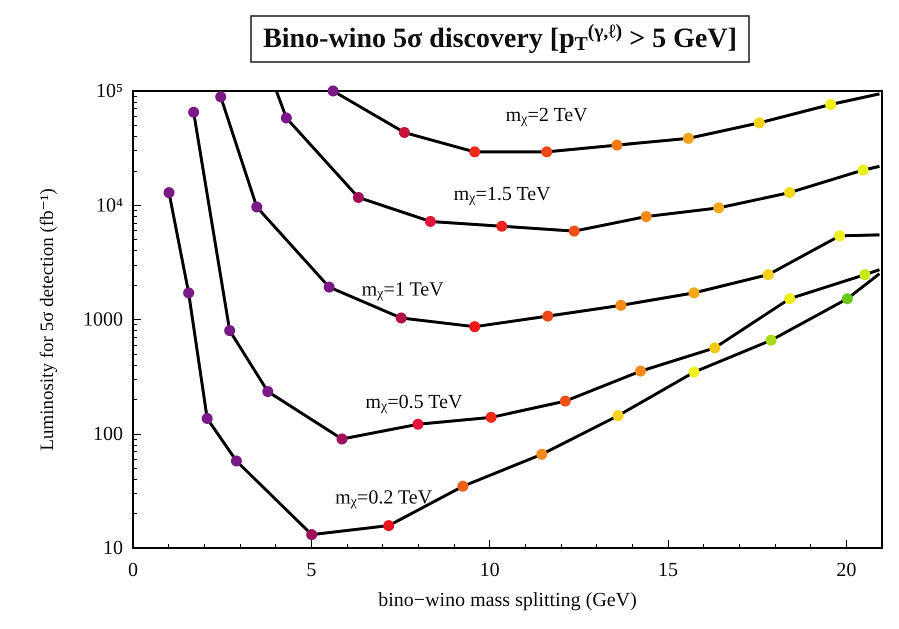 The width and height of the screenshot is (899, 629). What do you see at coordinates (108, 433) in the screenshot?
I see `y-tick-label: 100` at bounding box center [108, 433].